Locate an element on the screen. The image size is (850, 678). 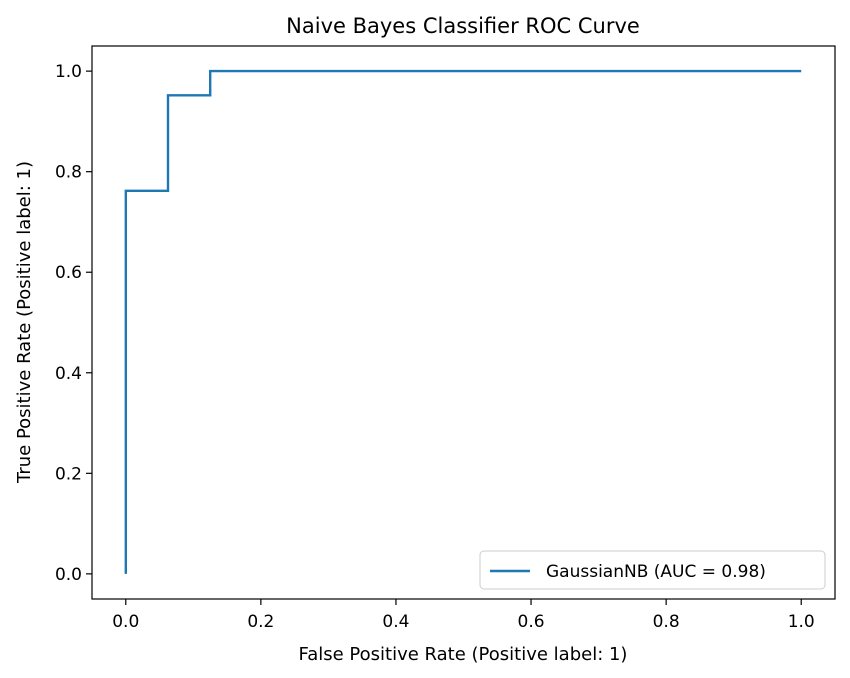
x-tick-label: 1.0 is located at coordinates (801, 622).